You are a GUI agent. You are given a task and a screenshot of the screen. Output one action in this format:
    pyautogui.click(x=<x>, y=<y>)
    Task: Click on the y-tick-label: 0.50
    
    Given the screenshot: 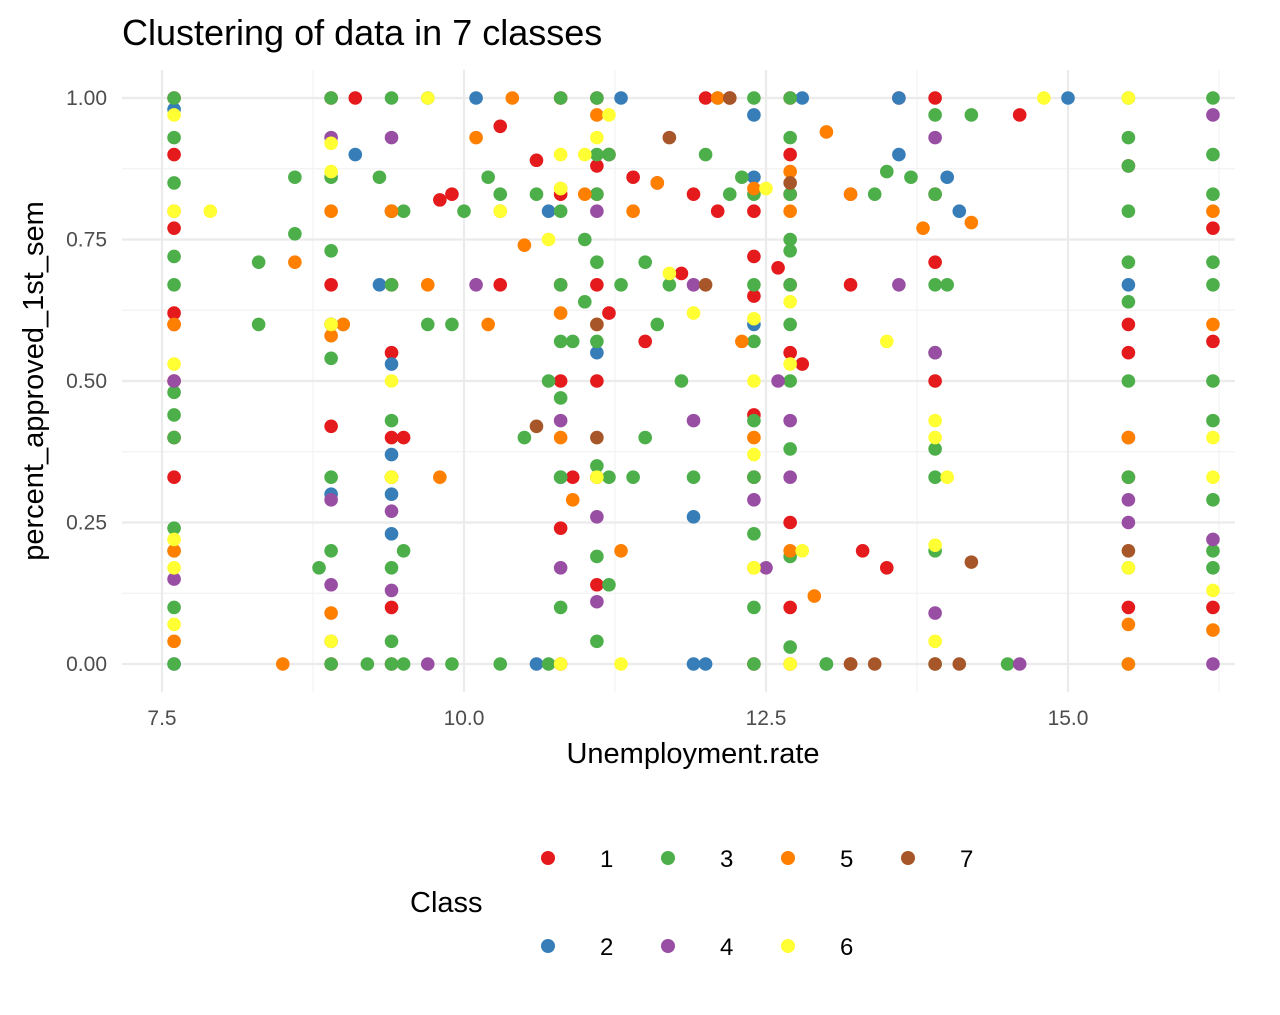 What is the action you would take?
    pyautogui.click(x=86, y=381)
    